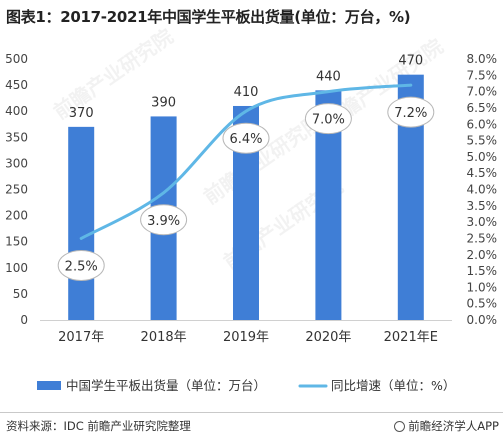 The image size is (503, 447). What do you see at coordinates (482, 173) in the screenshot?
I see `y-right-tick-label: 4.5%` at bounding box center [482, 173].